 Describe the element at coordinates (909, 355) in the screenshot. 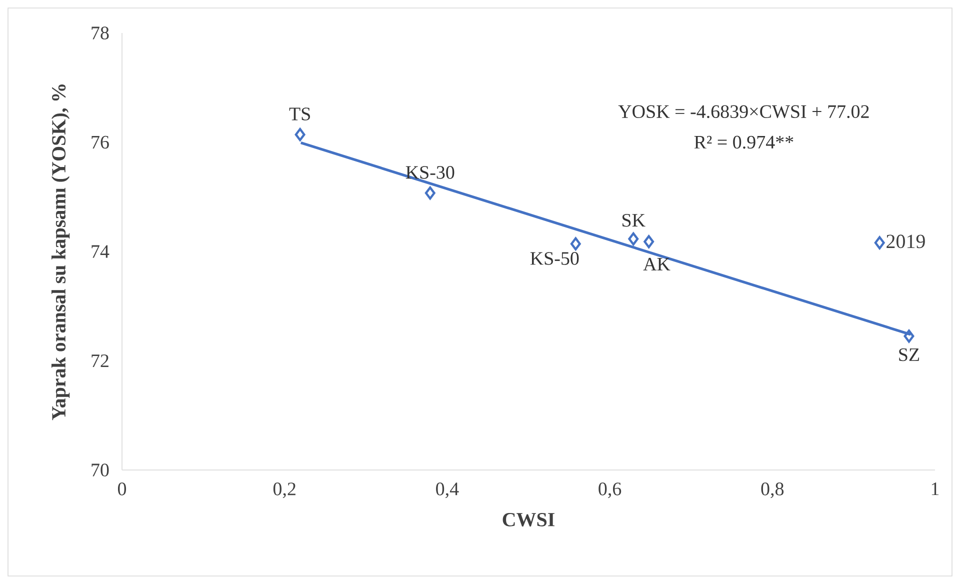

I see `annotation: SZ` at that location.